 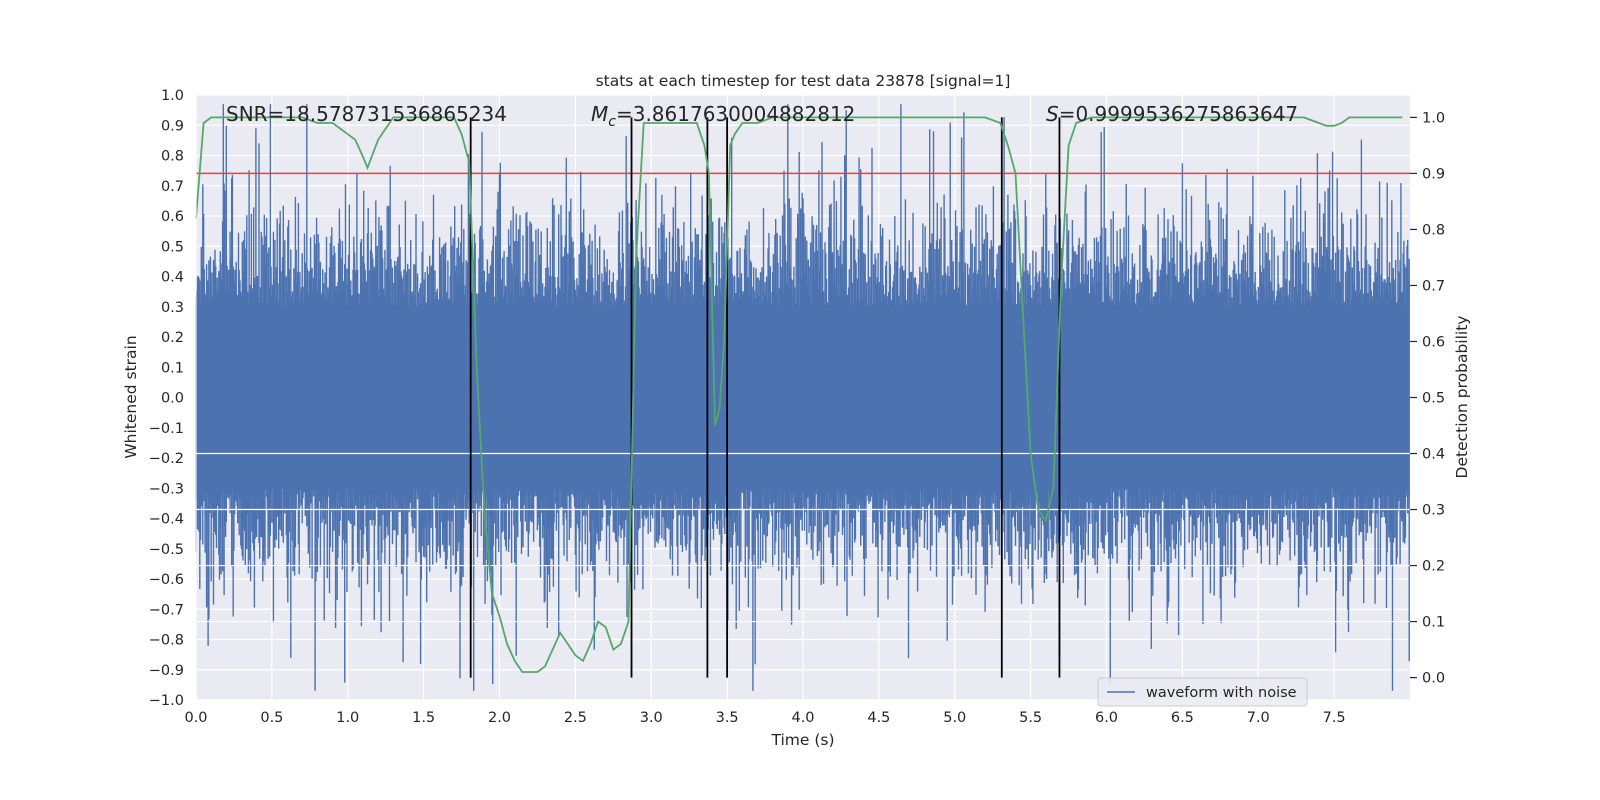 What do you see at coordinates (612, 122) in the screenshot?
I see `chirp-mass-subscript: c` at bounding box center [612, 122].